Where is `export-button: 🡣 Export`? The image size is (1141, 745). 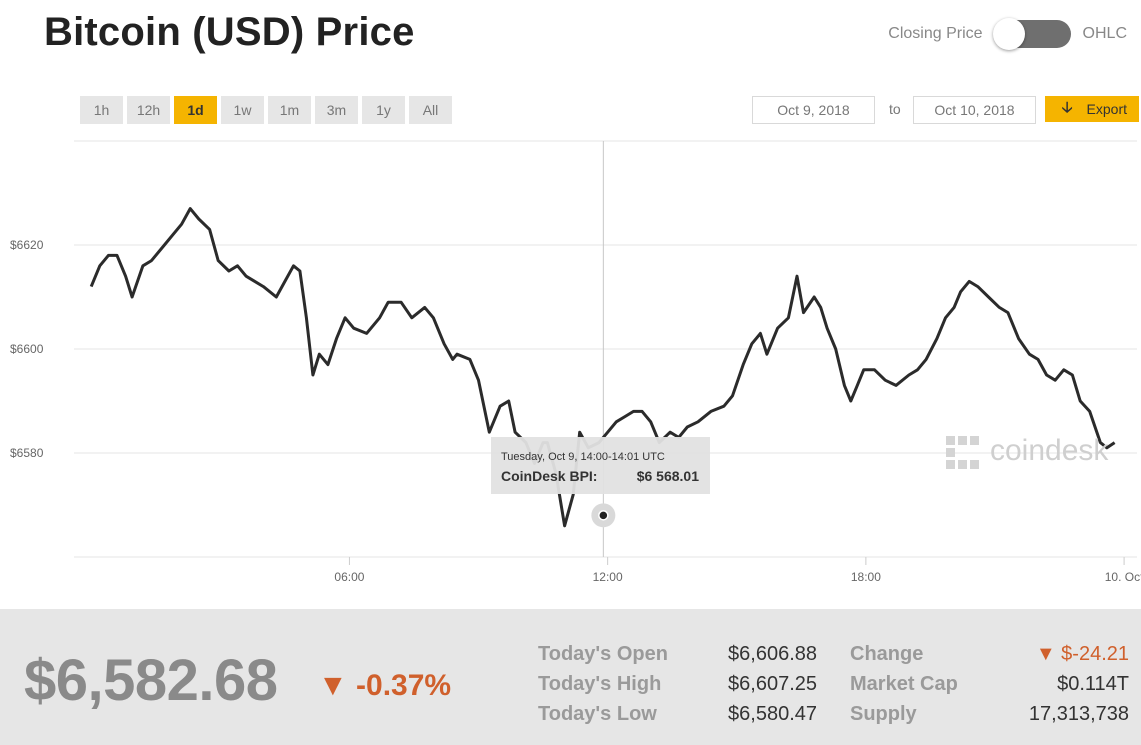
export-button: 🡣 Export is located at coordinates (1092, 109).